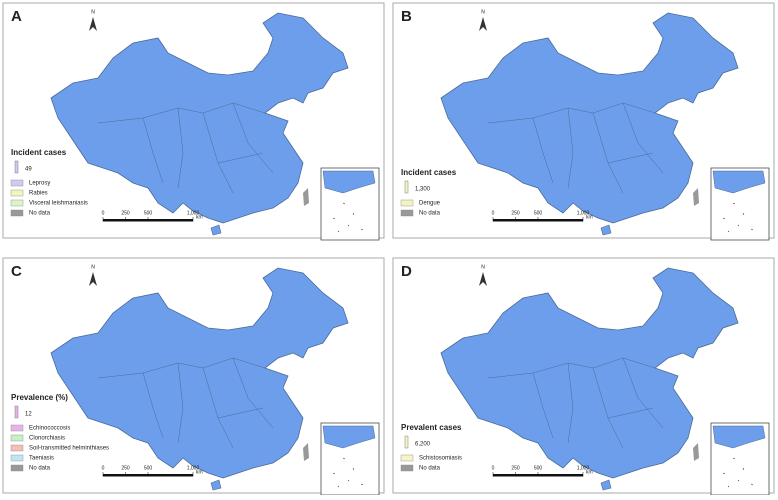  I want to click on legend-label: Leprosy, so click(39, 184).